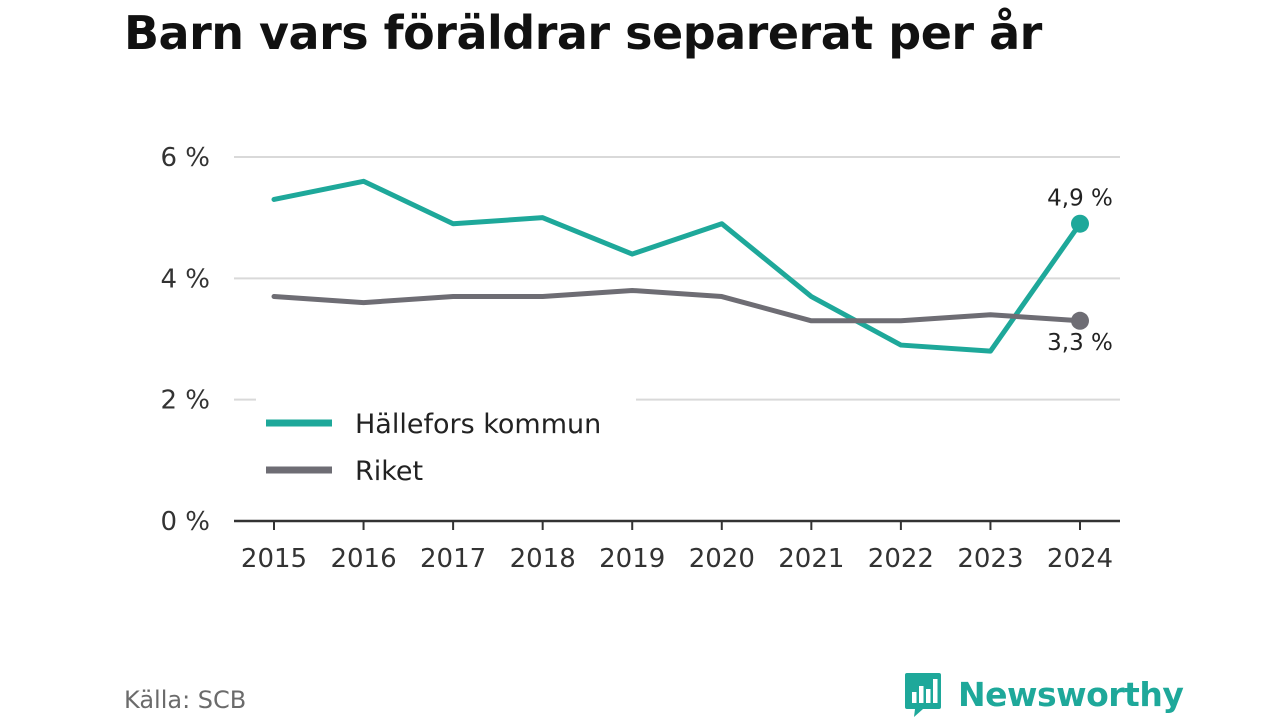 This screenshot has width=1280, height=720. I want to click on legend: Hällefors kommun Riket, so click(446, 446).